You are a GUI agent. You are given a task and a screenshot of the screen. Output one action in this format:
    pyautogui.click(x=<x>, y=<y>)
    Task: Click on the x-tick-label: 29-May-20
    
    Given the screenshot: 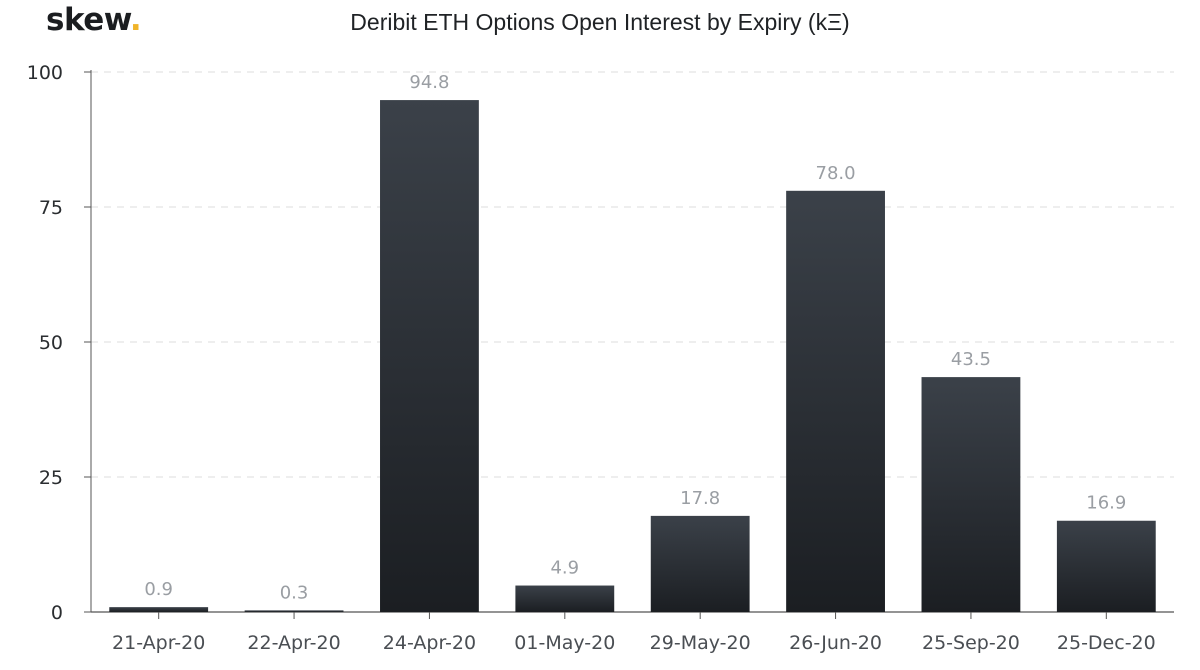 What is the action you would take?
    pyautogui.click(x=700, y=643)
    